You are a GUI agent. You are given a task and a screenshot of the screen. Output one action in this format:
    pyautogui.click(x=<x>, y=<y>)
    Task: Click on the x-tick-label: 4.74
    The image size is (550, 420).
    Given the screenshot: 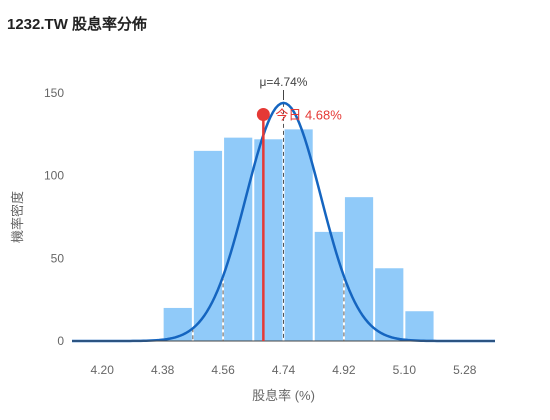 What is the action you would take?
    pyautogui.click(x=284, y=370)
    